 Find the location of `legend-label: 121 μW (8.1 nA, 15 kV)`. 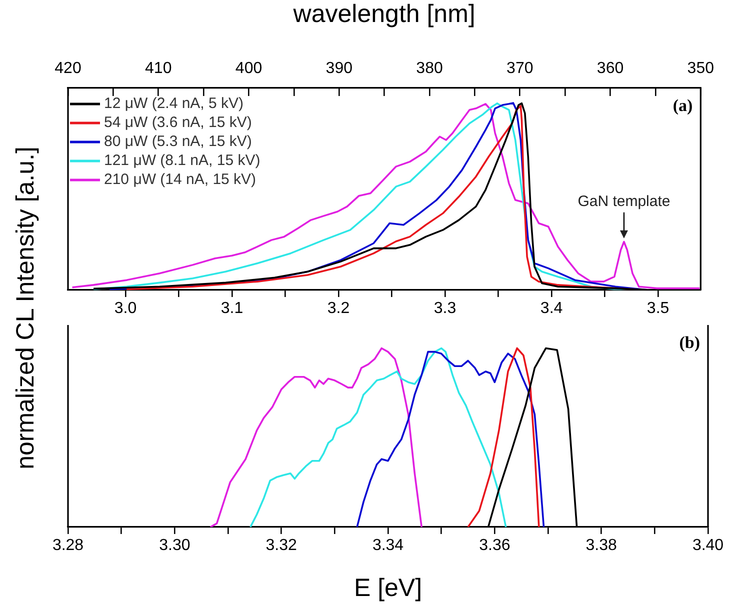

legend-label: 121 μW (8.1 nA, 15 kV) is located at coordinates (182, 161).